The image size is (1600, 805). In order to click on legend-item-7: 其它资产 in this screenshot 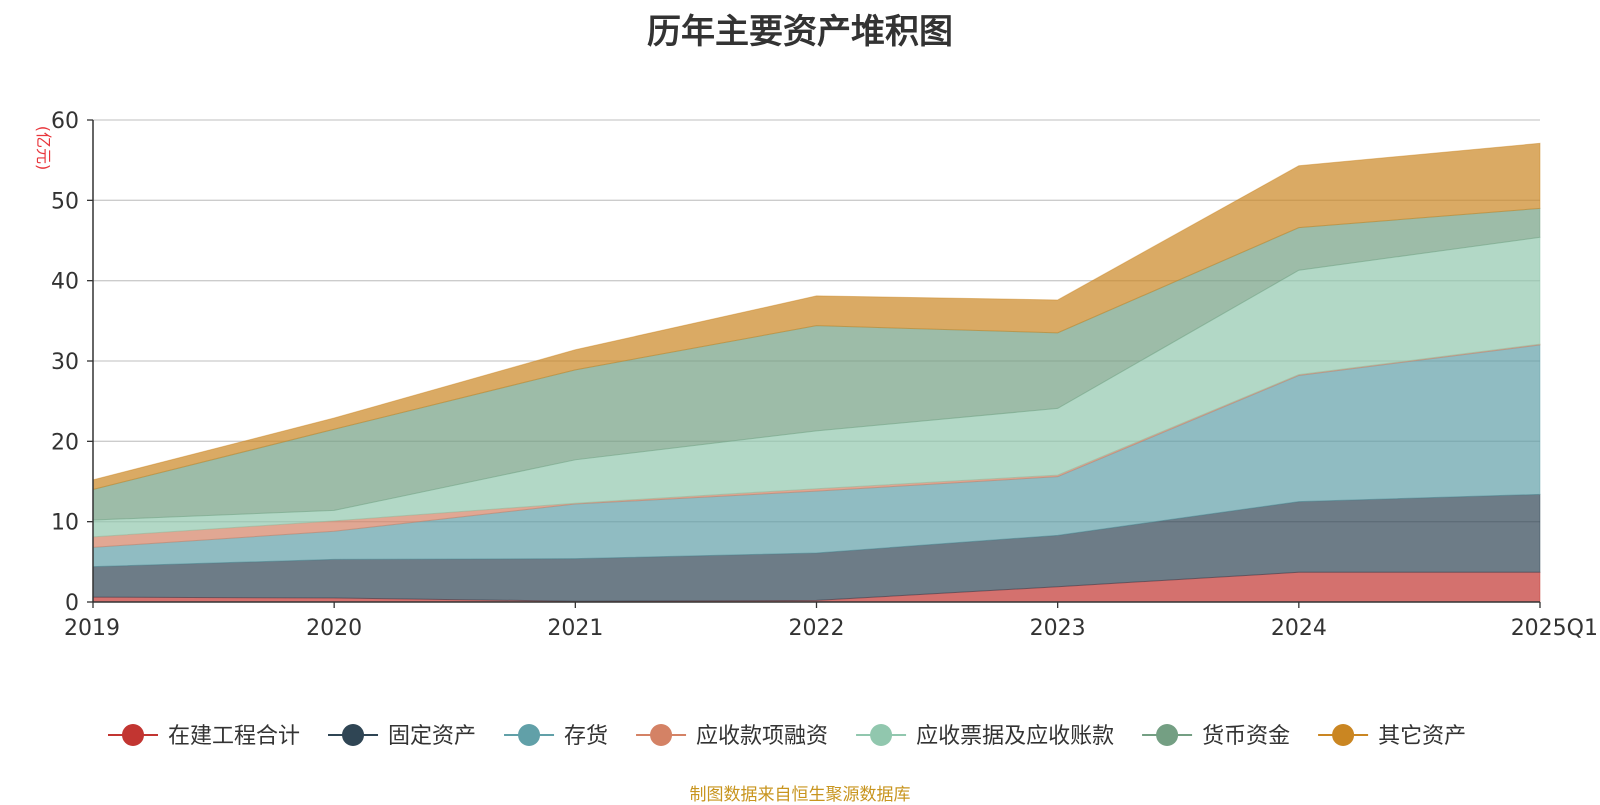, I will do `click(1392, 736)`.